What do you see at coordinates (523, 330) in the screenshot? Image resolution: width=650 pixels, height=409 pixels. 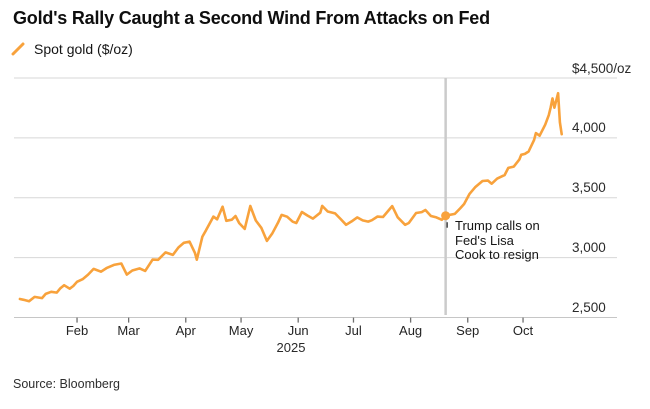 I see `x-tick-label: Oct` at bounding box center [523, 330].